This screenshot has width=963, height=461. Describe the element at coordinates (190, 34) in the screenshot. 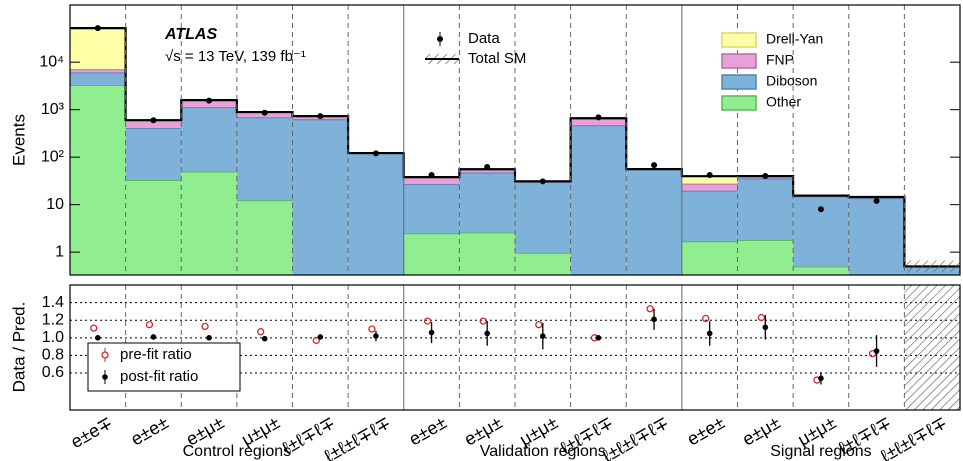

I see `atlas-label: ATLAS` at that location.